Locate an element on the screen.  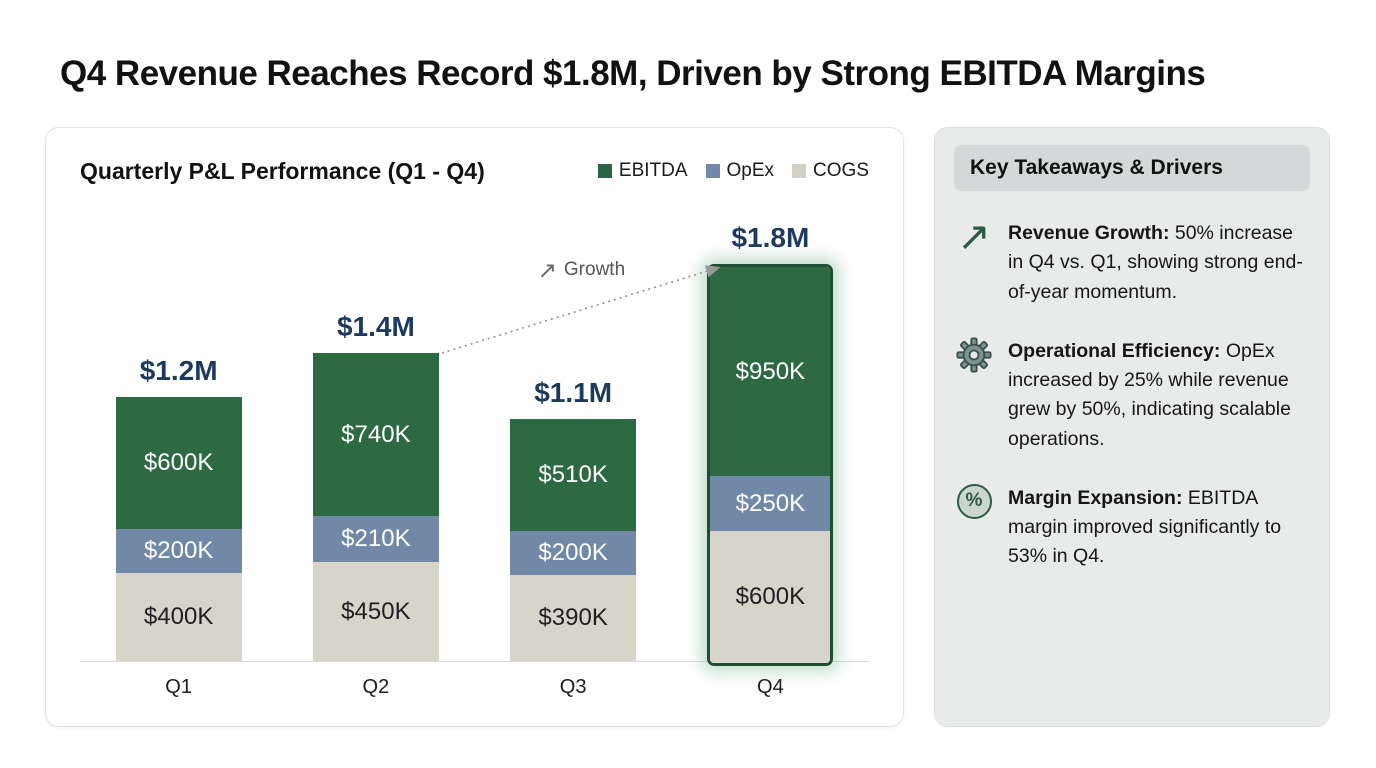
segment-ebitda: $740K is located at coordinates (375, 434).